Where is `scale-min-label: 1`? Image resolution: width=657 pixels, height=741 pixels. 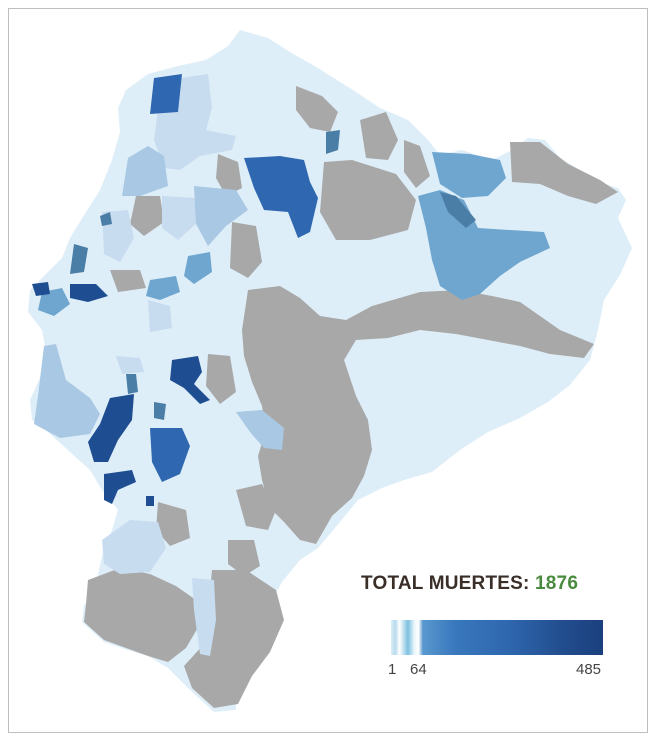 scale-min-label: 1 is located at coordinates (392, 669).